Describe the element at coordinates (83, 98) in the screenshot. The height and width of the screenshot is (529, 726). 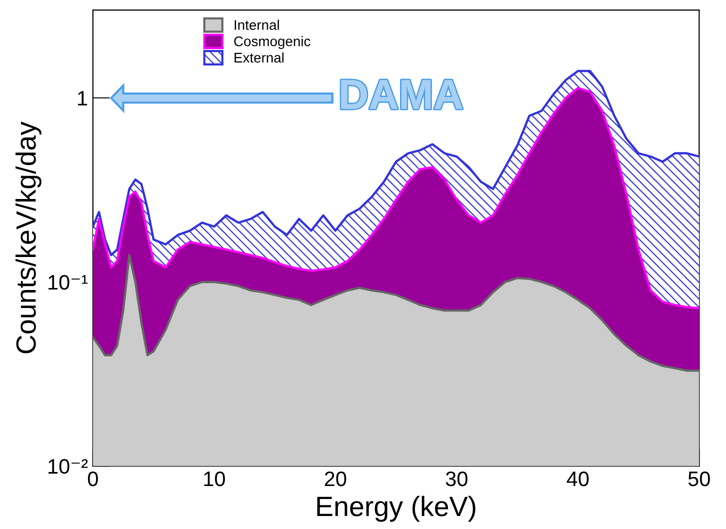
I see `y-tick-label: 1` at that location.